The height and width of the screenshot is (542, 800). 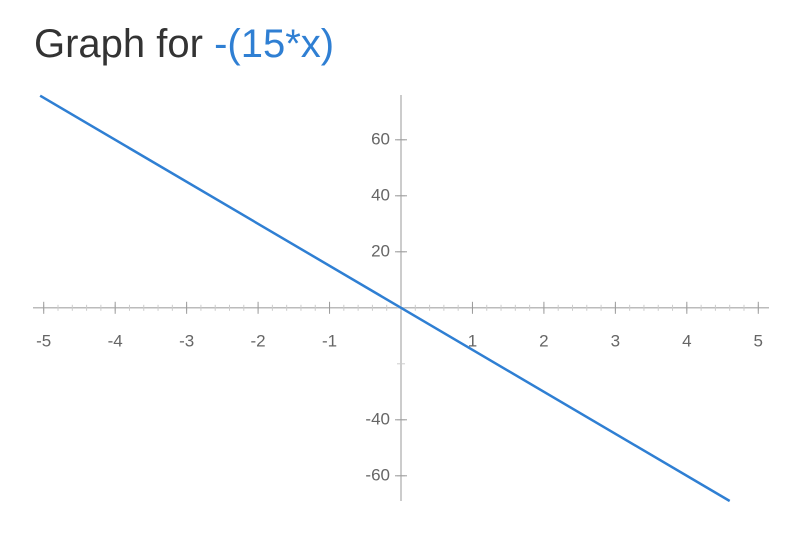 I want to click on x-tick-label: -2, so click(x=258, y=340).